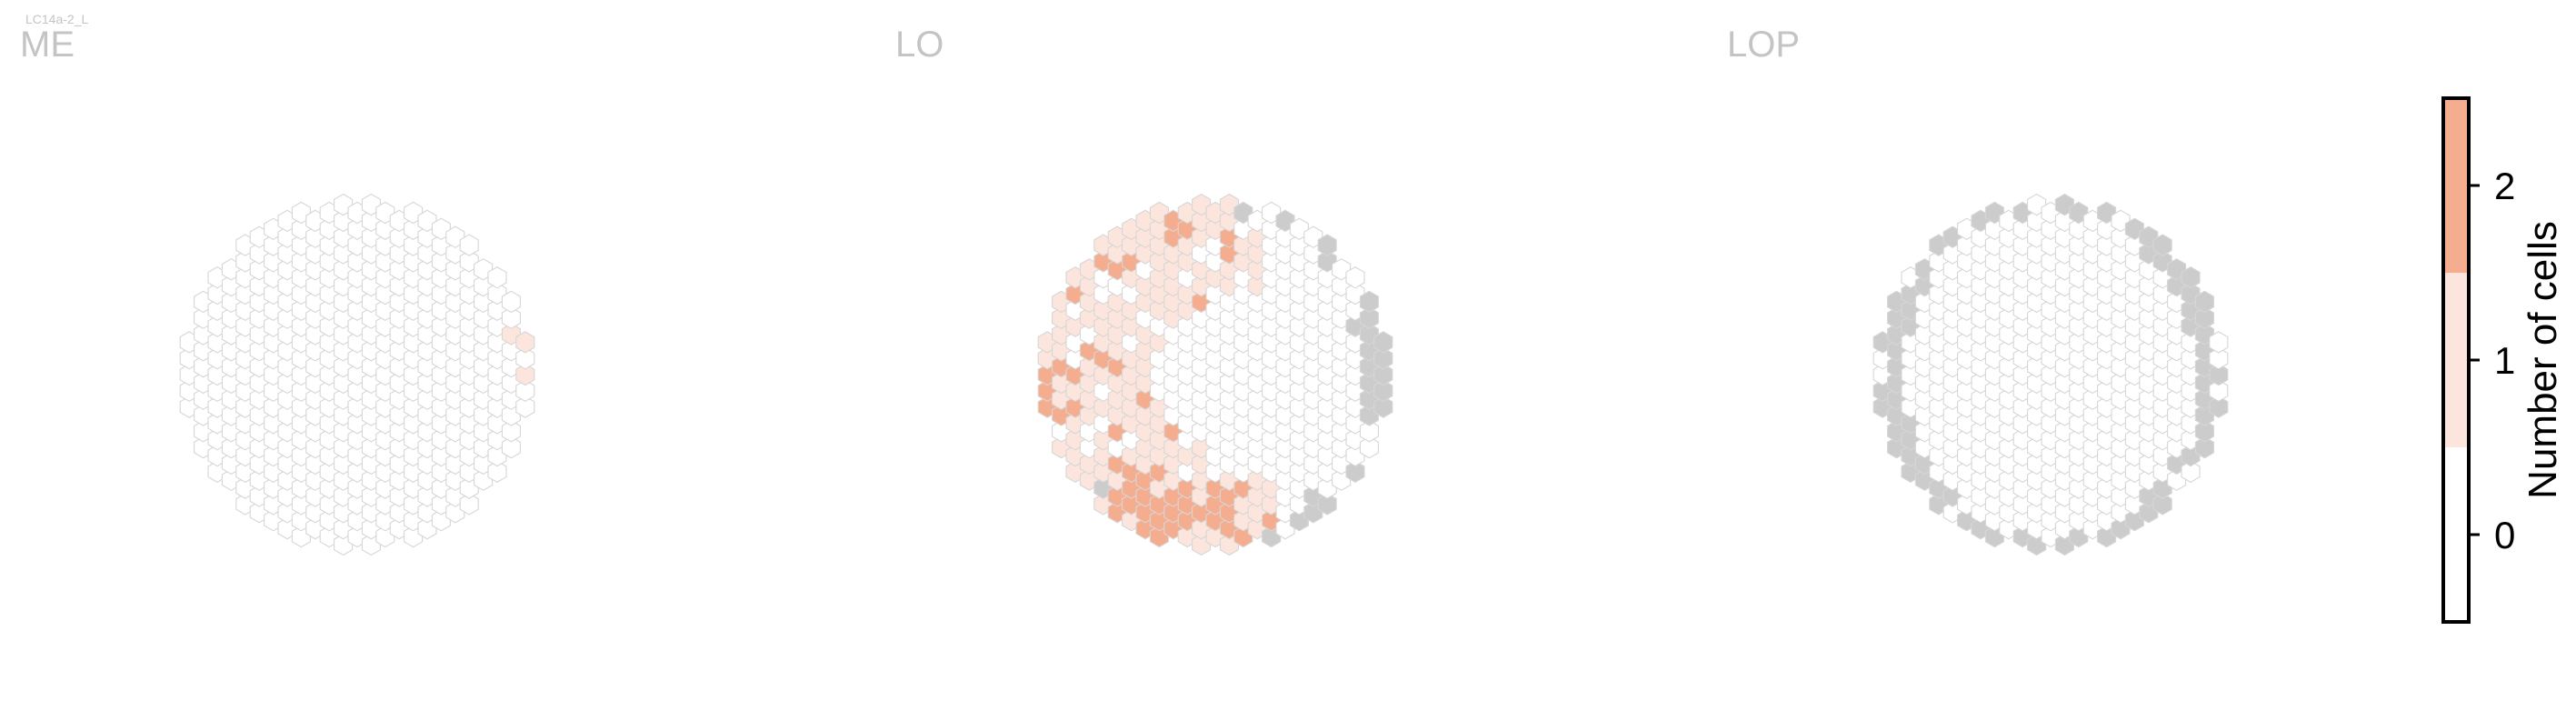  I want to click on colorbar-title: Number of cells, so click(2543, 360).